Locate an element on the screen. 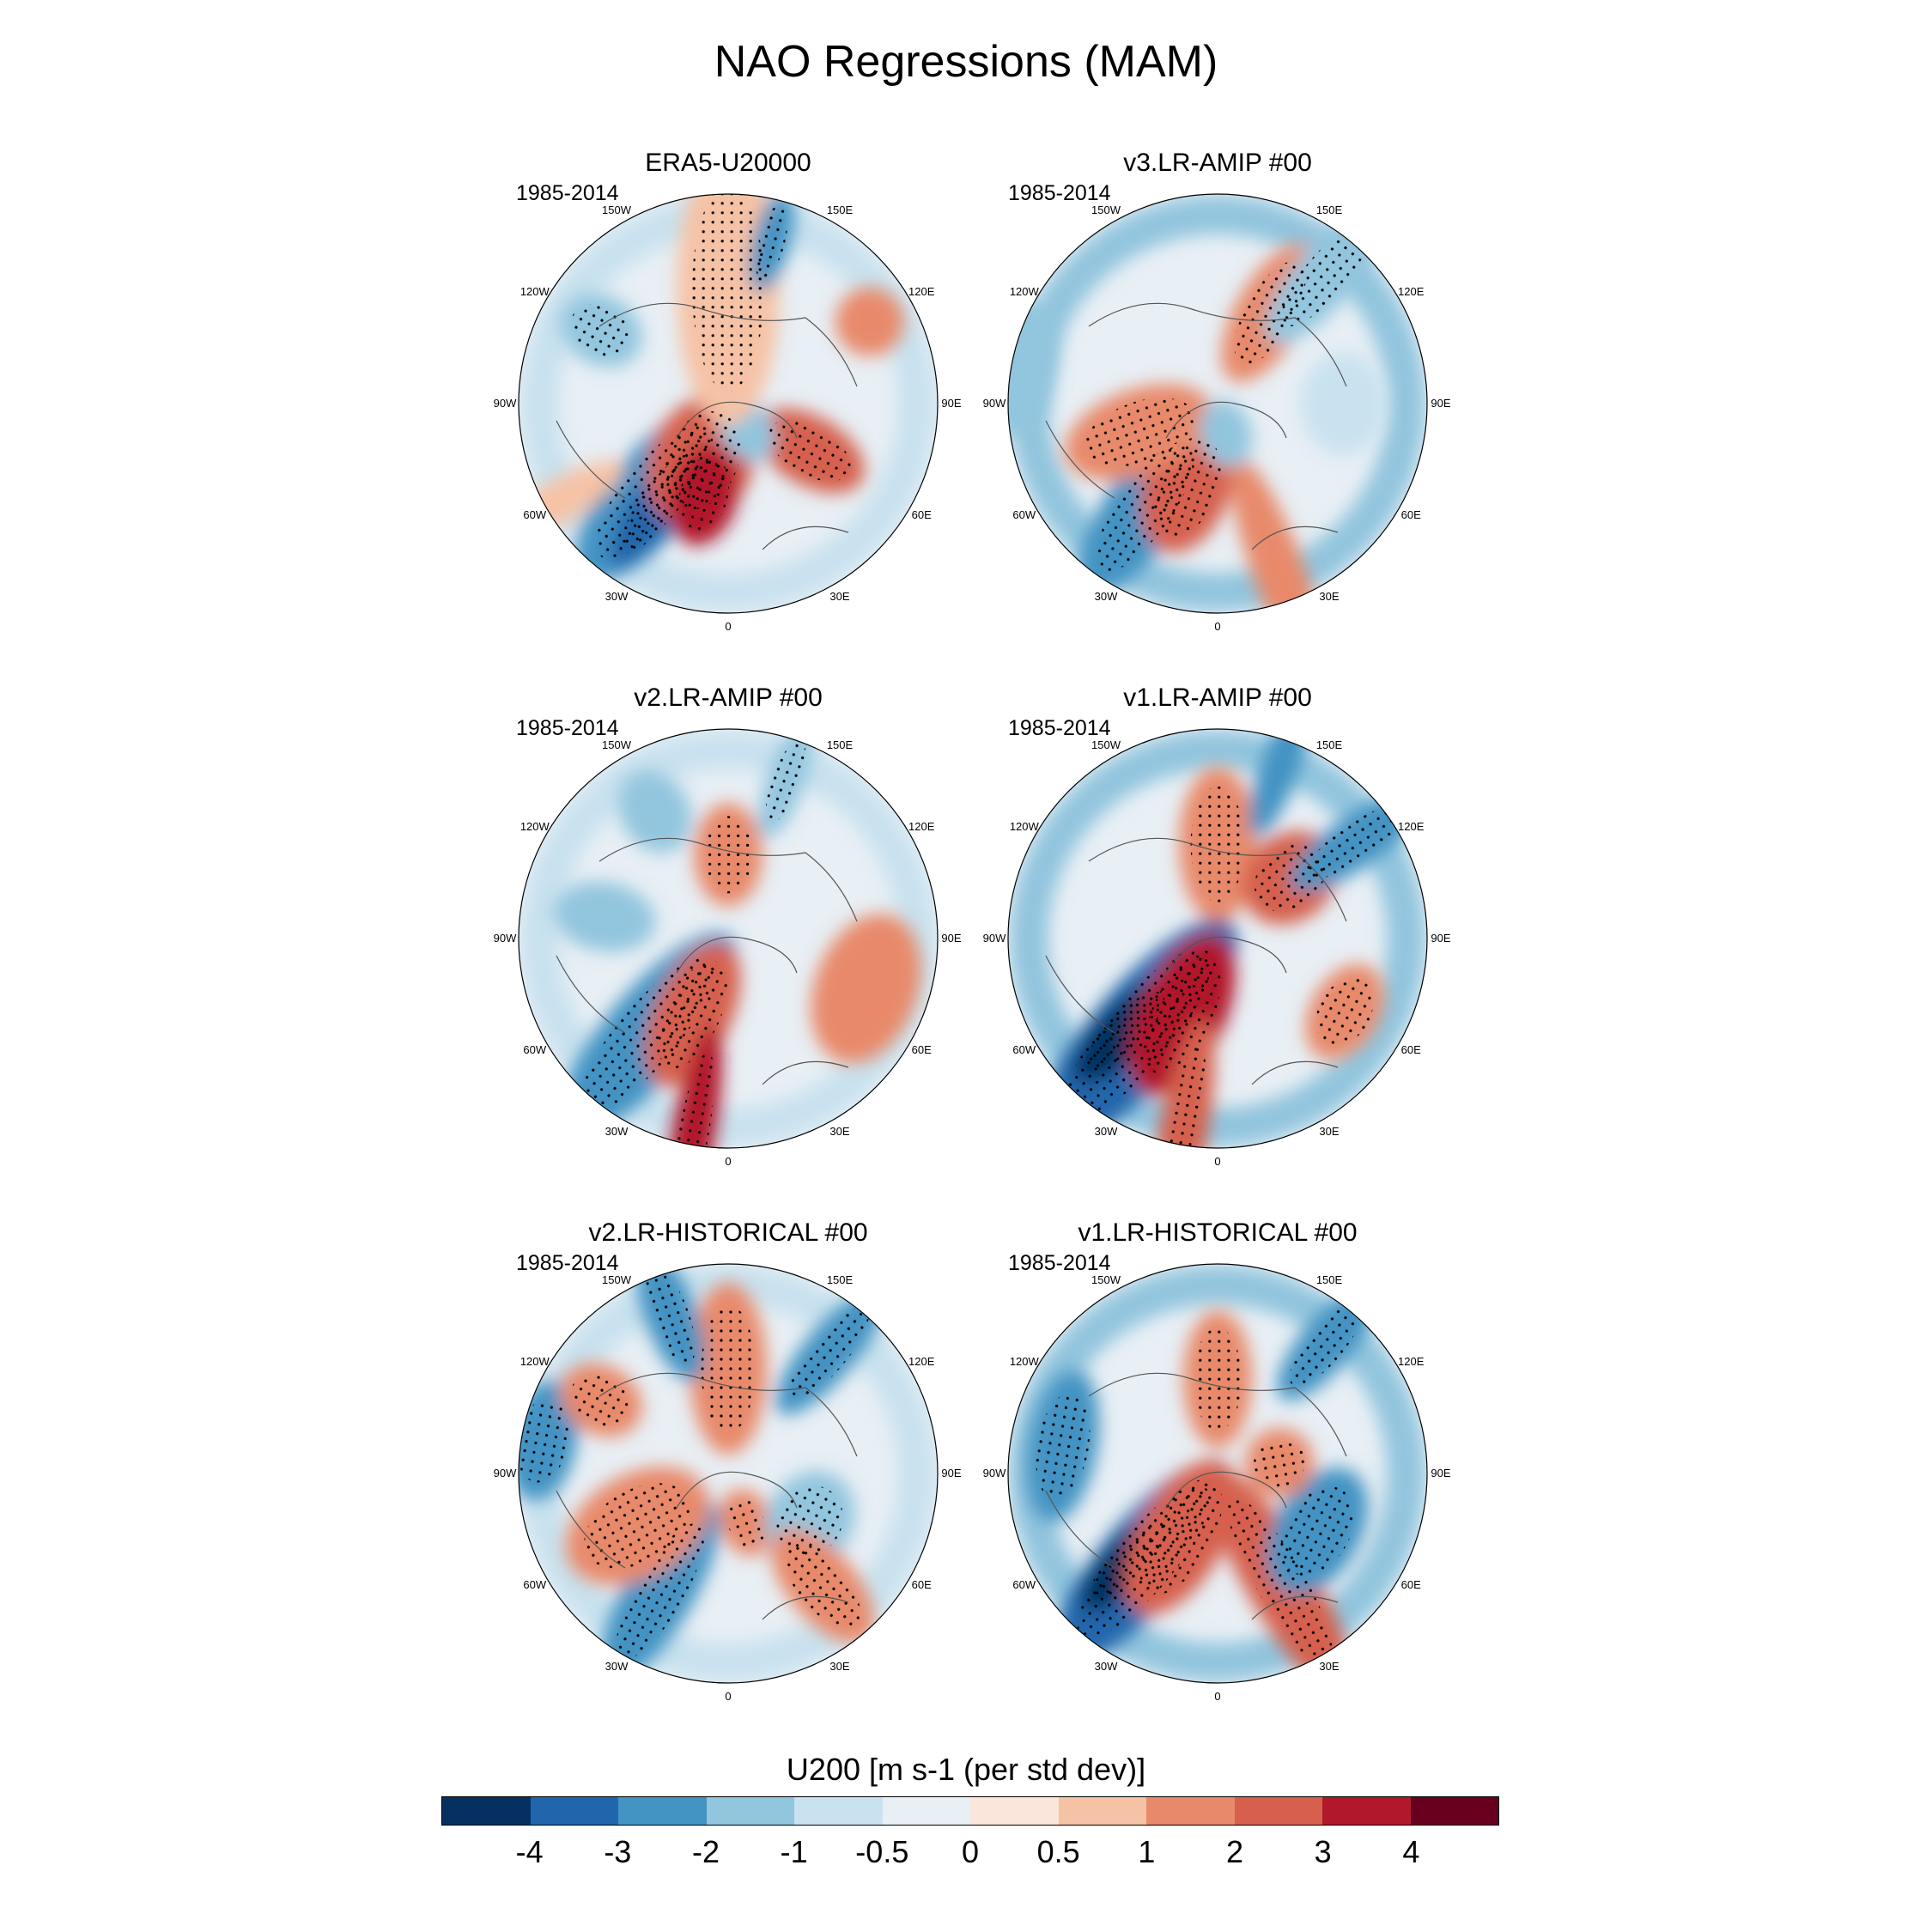  colorbar-title: U200 [m s-1 (per std dev)] is located at coordinates (966, 1770).